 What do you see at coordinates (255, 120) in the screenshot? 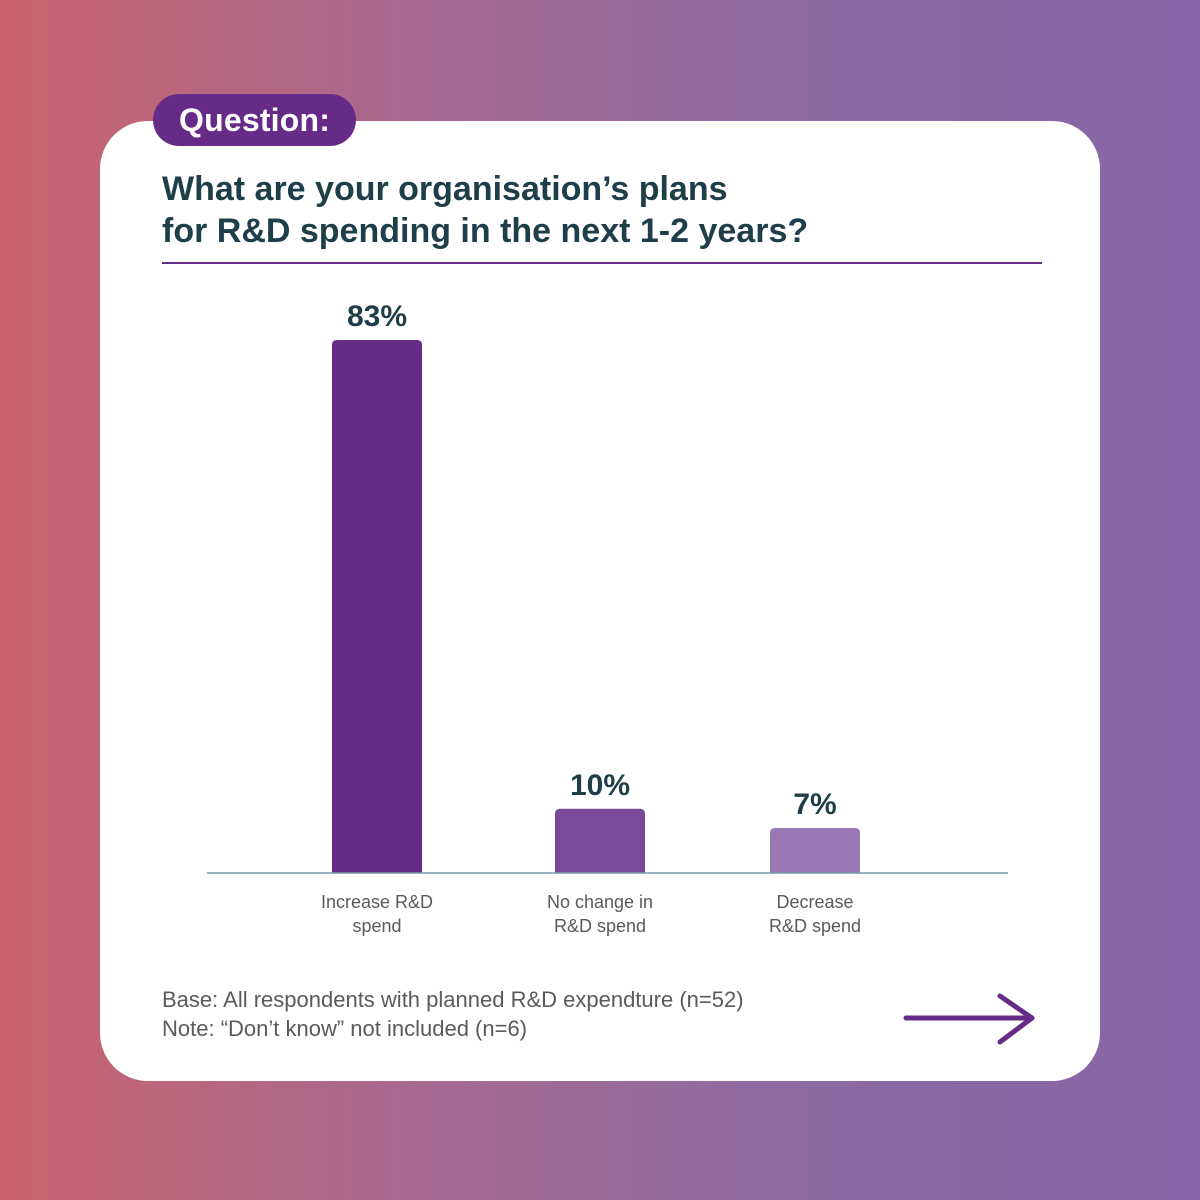
I see `question-badge: Question:` at bounding box center [255, 120].